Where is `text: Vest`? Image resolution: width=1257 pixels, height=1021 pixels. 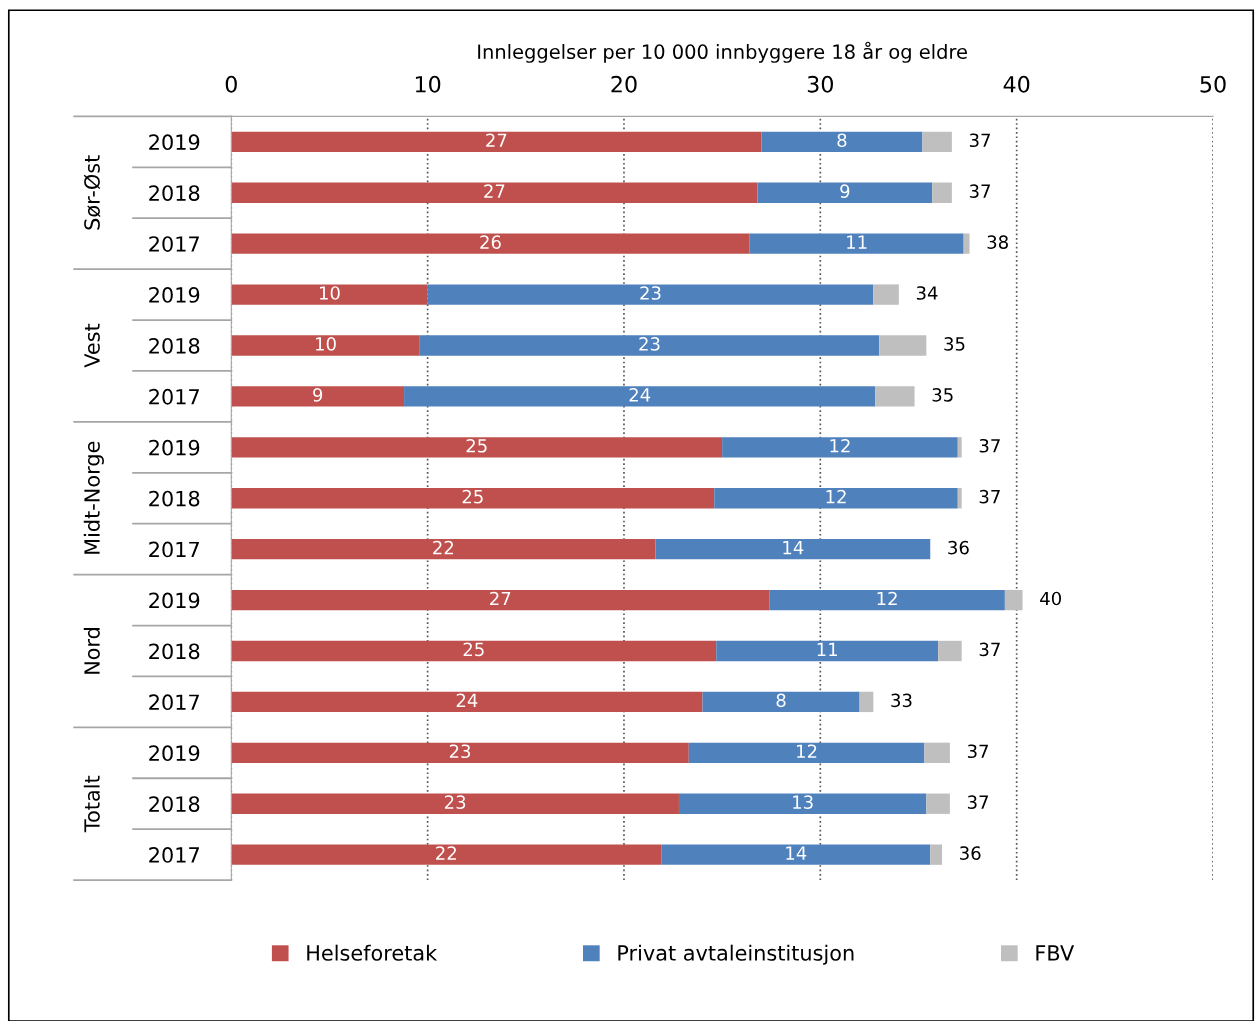 text: Vest is located at coordinates (92, 345).